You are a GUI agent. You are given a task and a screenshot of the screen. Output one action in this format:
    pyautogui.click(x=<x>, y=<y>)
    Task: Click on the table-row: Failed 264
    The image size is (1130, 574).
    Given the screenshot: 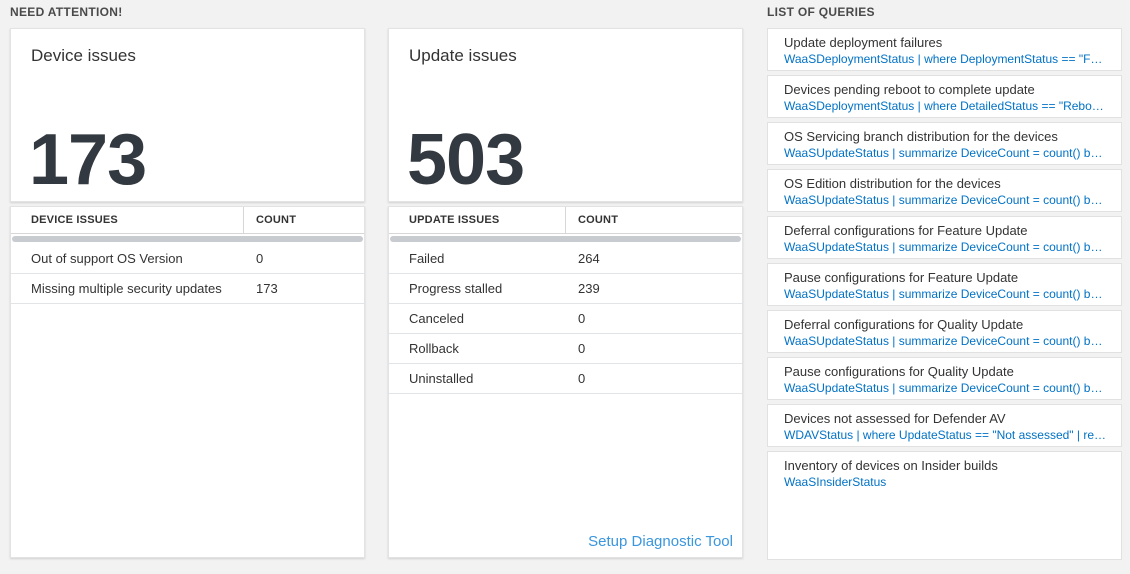 What is the action you would take?
    pyautogui.click(x=565, y=259)
    